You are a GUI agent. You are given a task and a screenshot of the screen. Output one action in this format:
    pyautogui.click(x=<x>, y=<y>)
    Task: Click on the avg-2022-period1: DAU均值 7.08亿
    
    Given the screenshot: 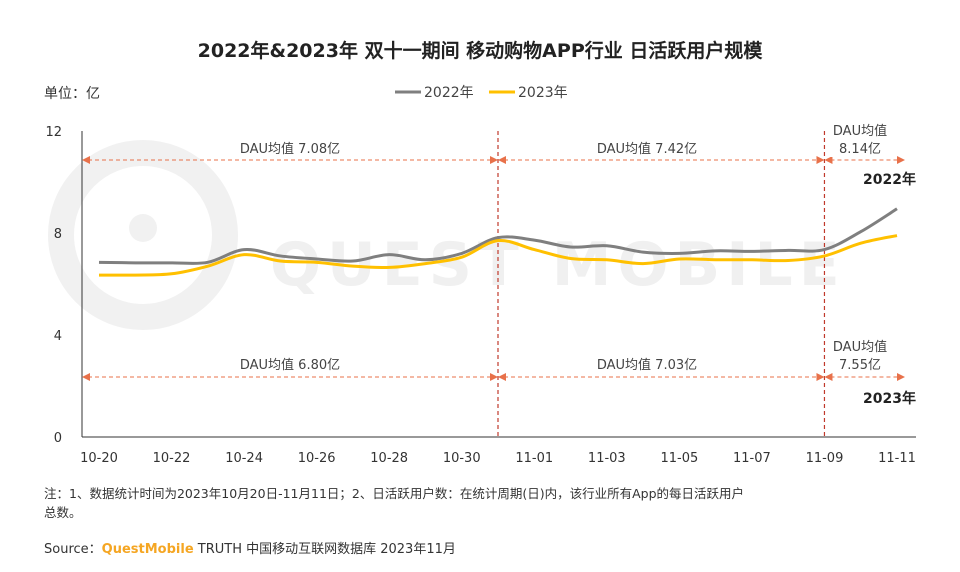 What is the action you would take?
    pyautogui.click(x=290, y=149)
    